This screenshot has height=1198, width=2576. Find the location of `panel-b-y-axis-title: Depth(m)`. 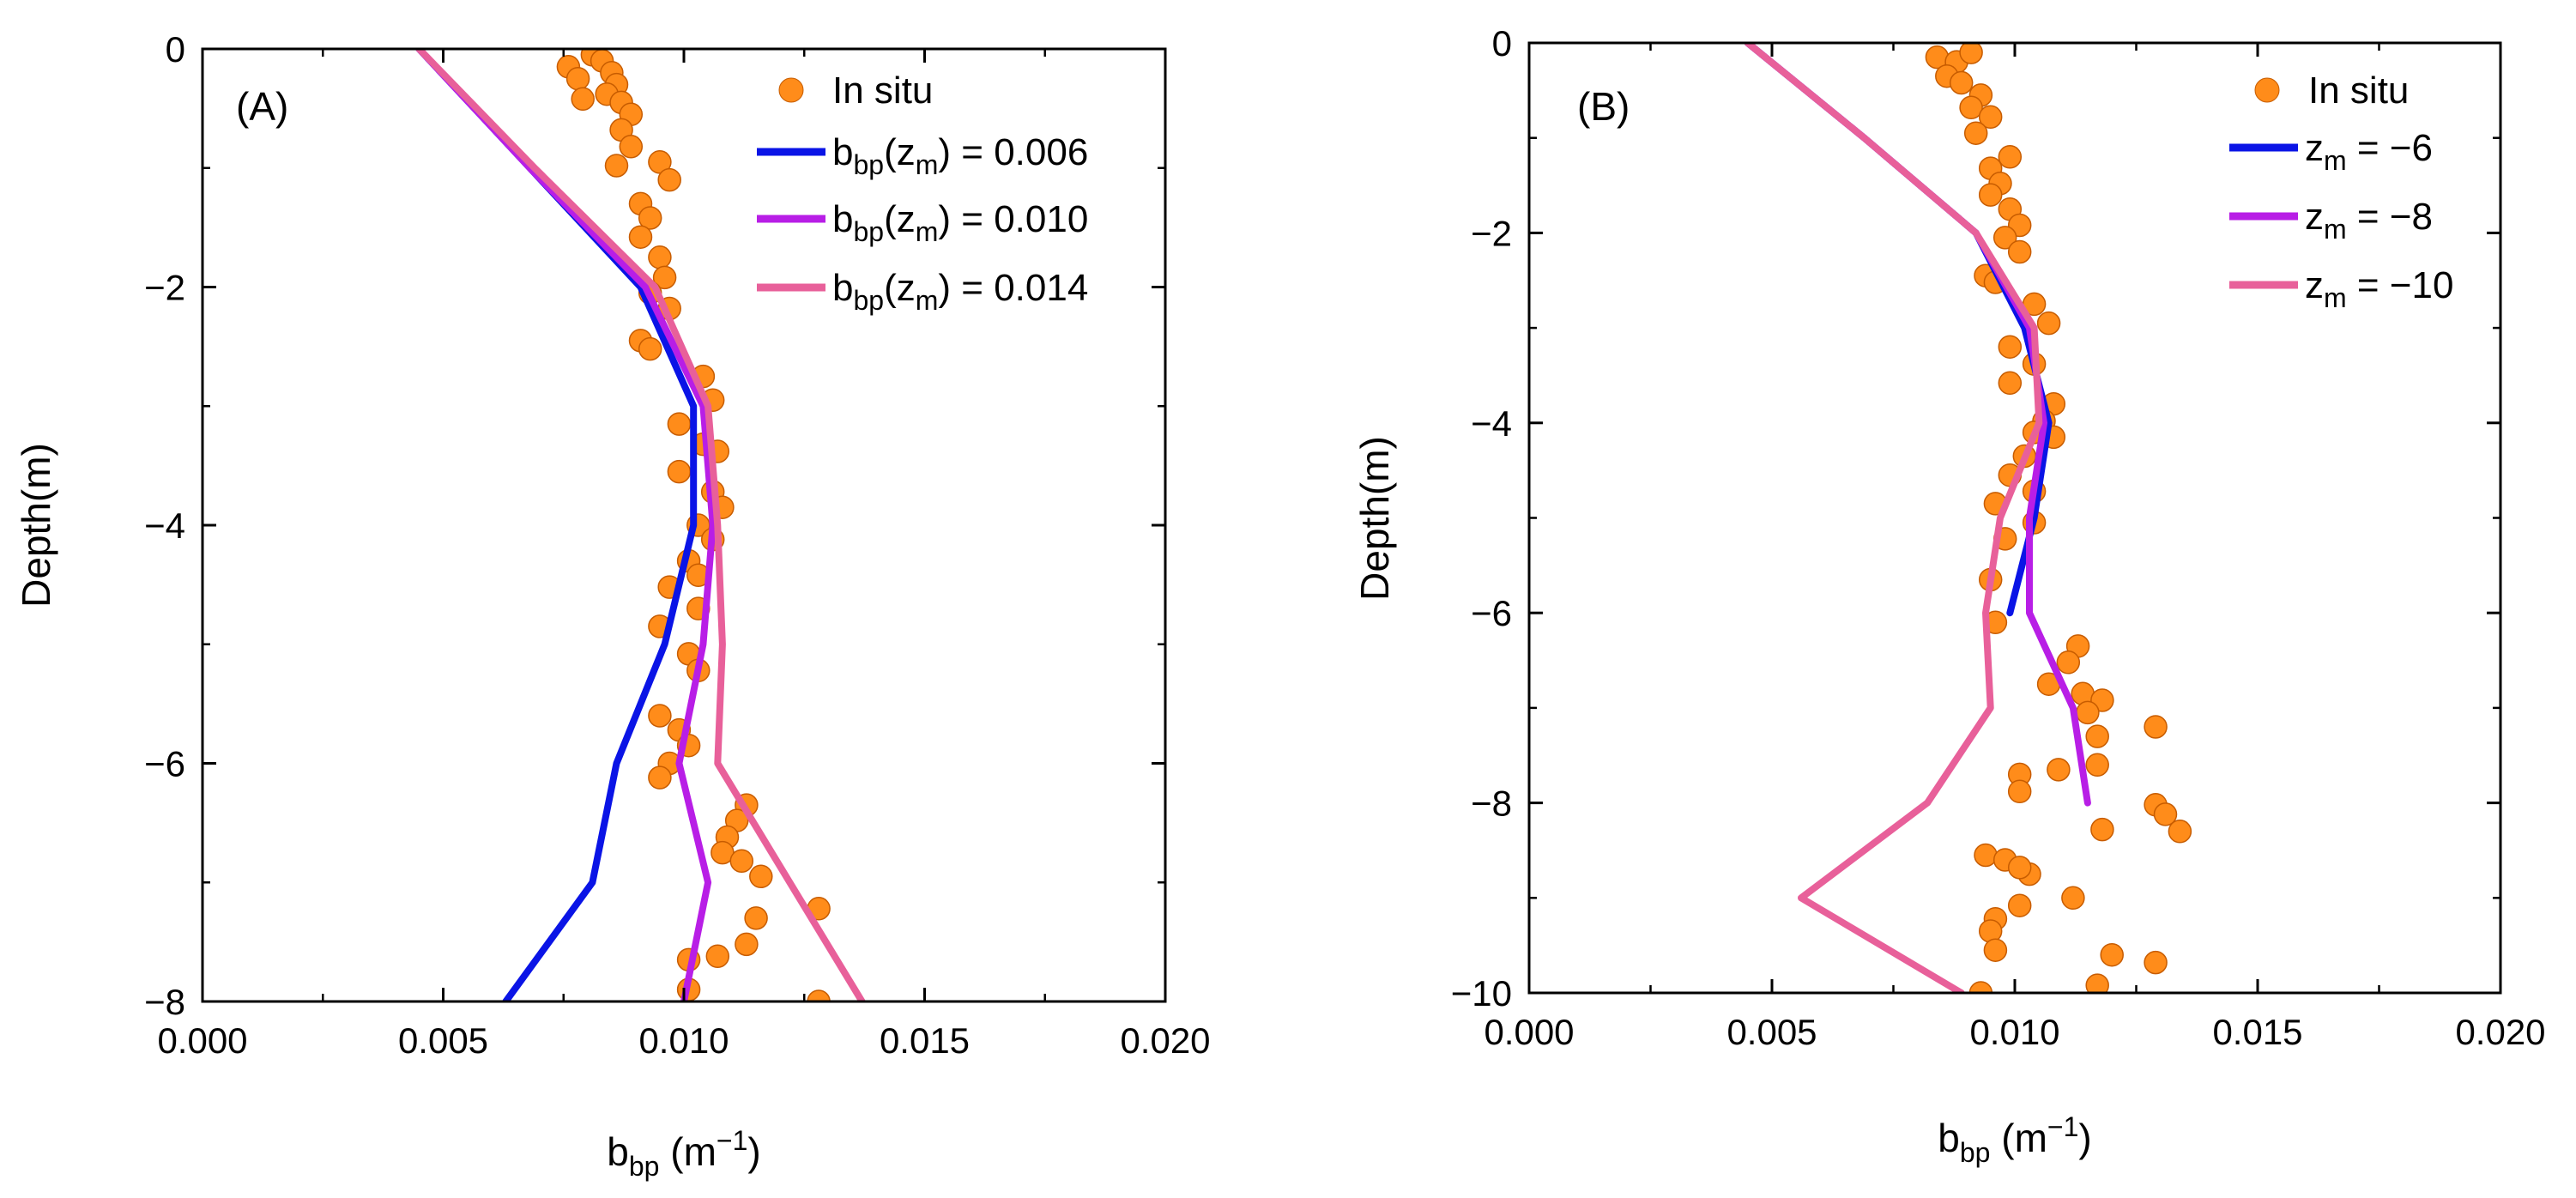

panel-b-y-axis-title: Depth(m) is located at coordinates (1374, 518).